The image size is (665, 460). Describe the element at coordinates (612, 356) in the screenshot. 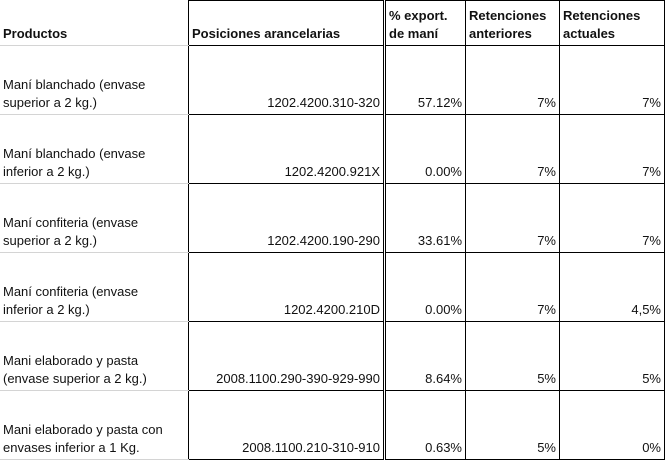

I see `cell-actuales: 5%` at that location.